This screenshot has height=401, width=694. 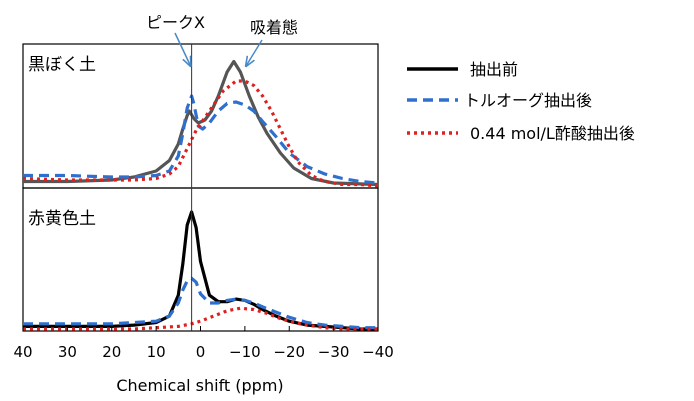 I want to click on legend-label-acetic: 0.44 mol/L酢酸抽出後, so click(x=552, y=133).